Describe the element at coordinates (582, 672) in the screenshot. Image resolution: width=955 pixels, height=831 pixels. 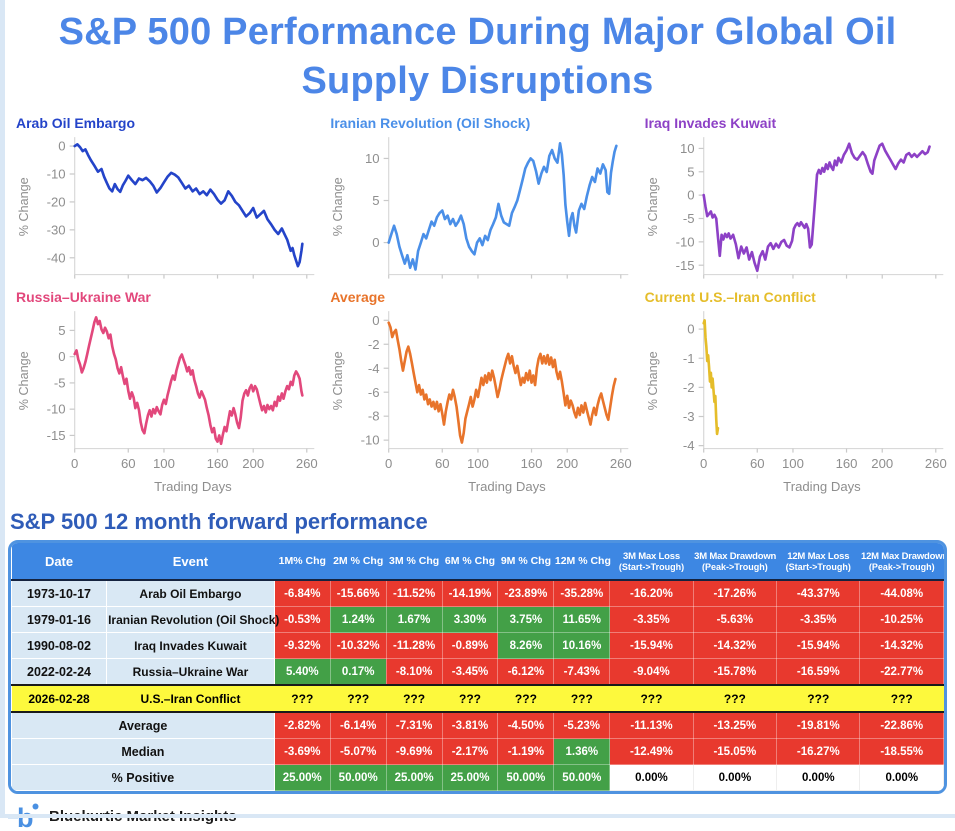
I see `value-cell: -7.43%` at that location.